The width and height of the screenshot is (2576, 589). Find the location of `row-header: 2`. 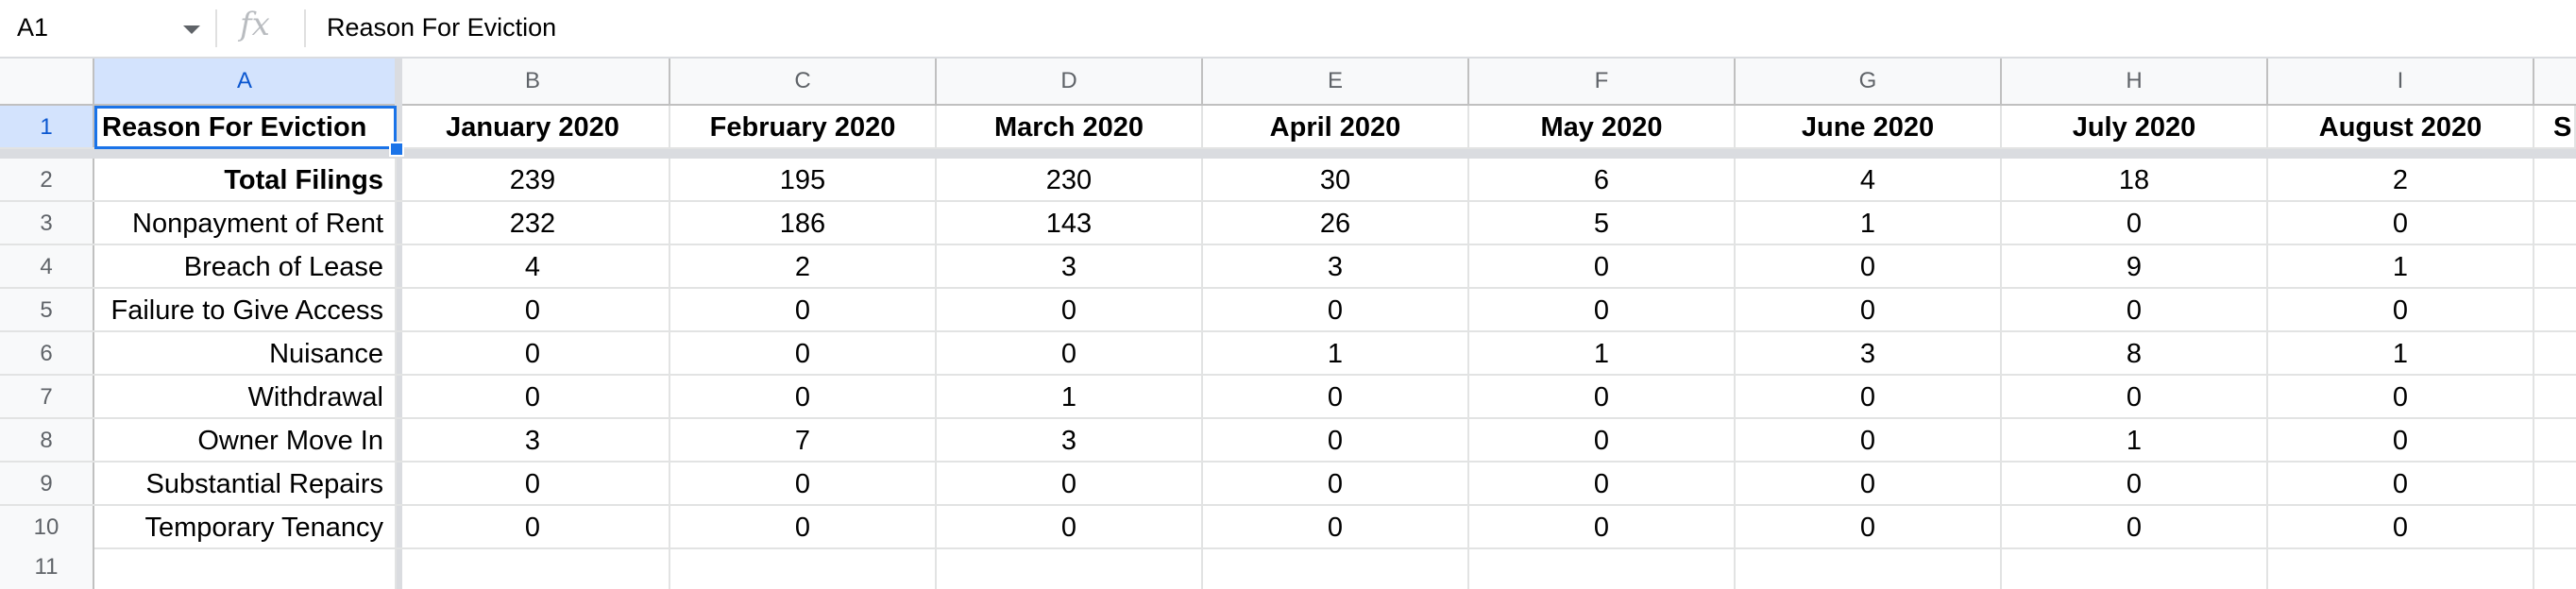

row-header: 2 is located at coordinates (47, 179).